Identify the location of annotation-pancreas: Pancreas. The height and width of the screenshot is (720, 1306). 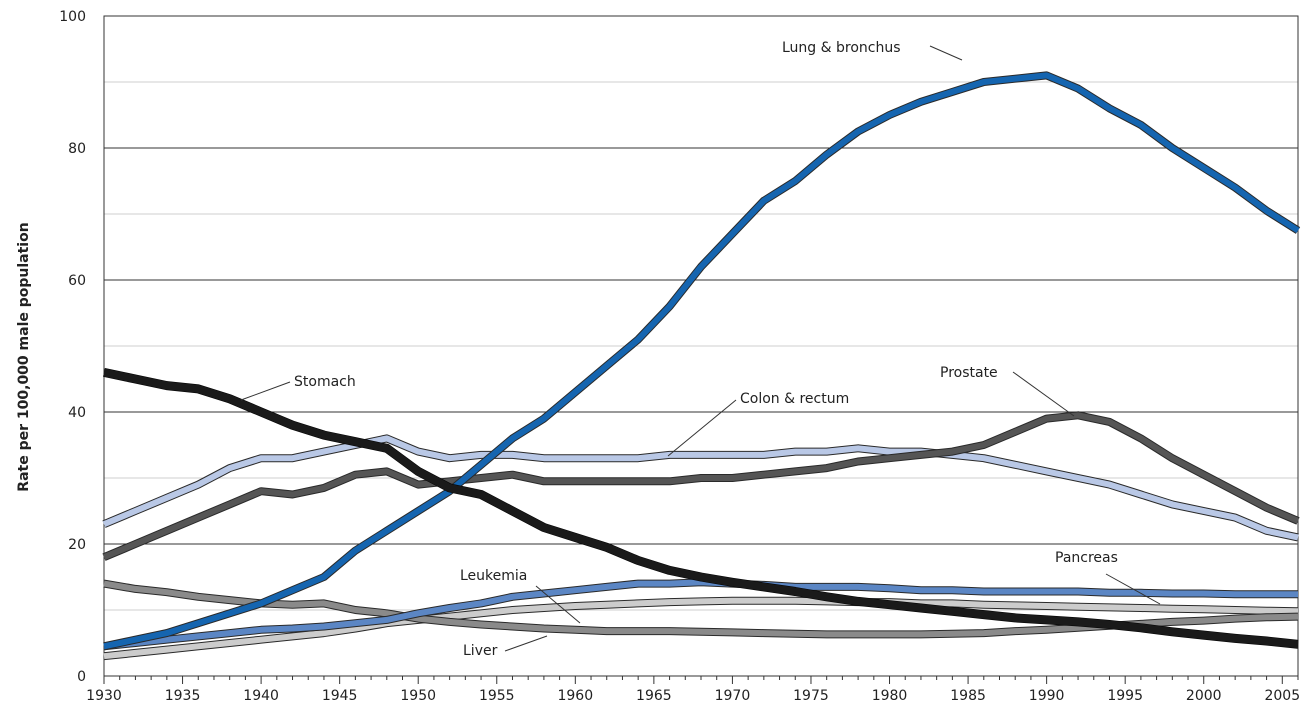
(1108, 577).